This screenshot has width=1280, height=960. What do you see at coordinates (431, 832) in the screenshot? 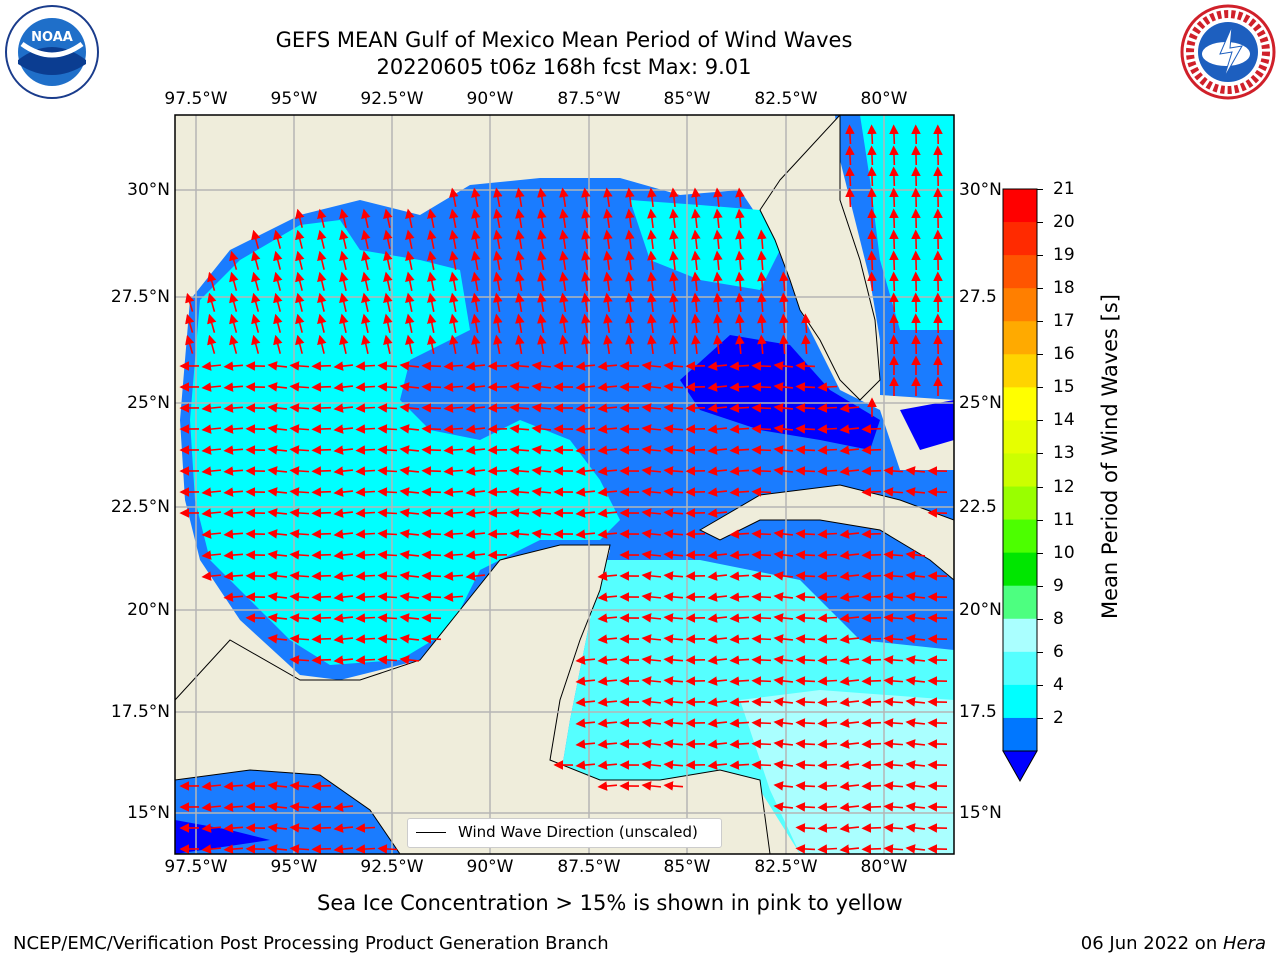
I see `legend-line` at bounding box center [431, 832].